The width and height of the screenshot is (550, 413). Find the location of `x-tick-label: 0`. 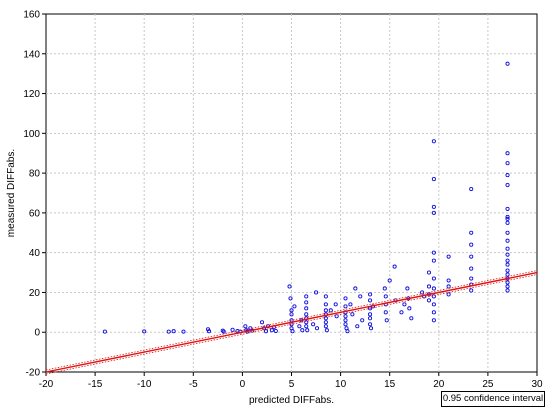

x-tick-label: 0 is located at coordinates (243, 384).